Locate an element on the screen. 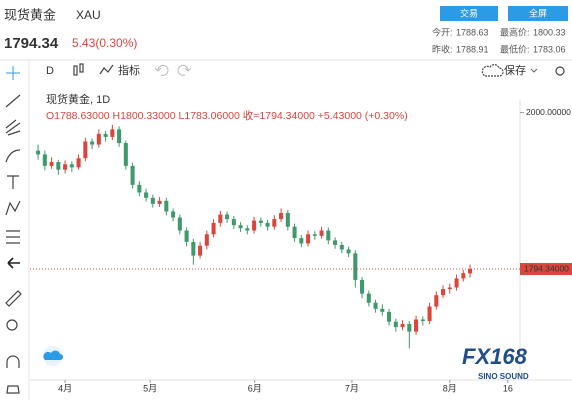 The height and width of the screenshot is (400, 572). x-tick-label: 4月 is located at coordinates (65, 388).